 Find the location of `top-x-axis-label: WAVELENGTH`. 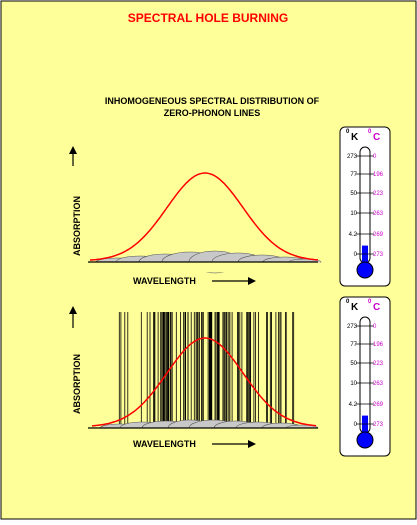

top-x-axis-label: WAVELENGTH is located at coordinates (164, 281).